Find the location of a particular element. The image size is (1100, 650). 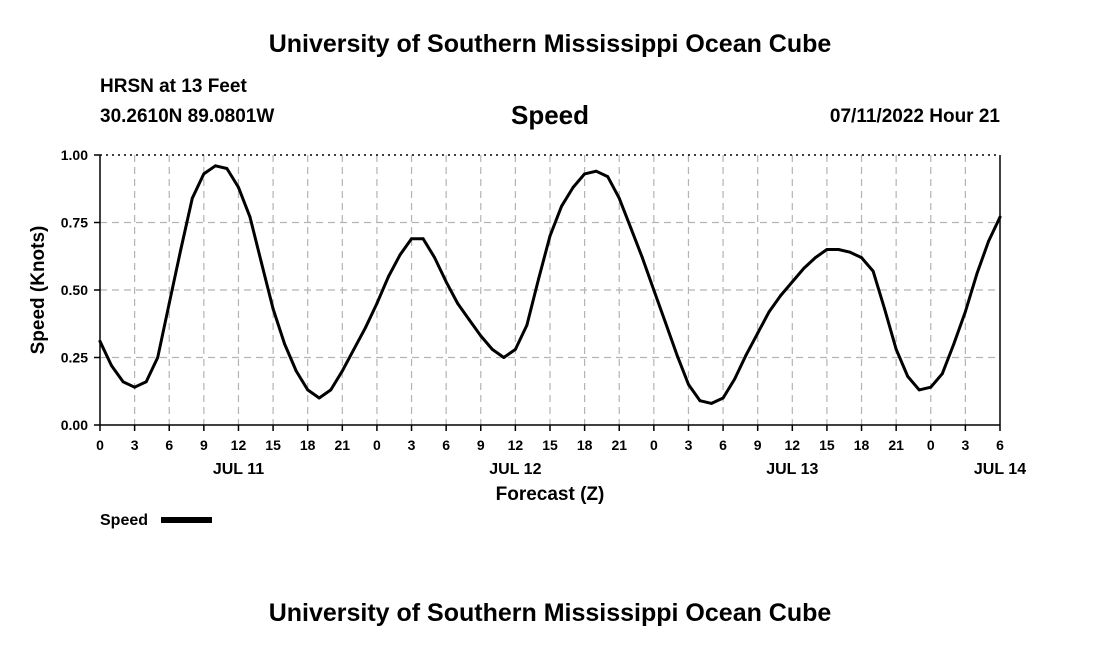

legend-label: Speed is located at coordinates (124, 520).